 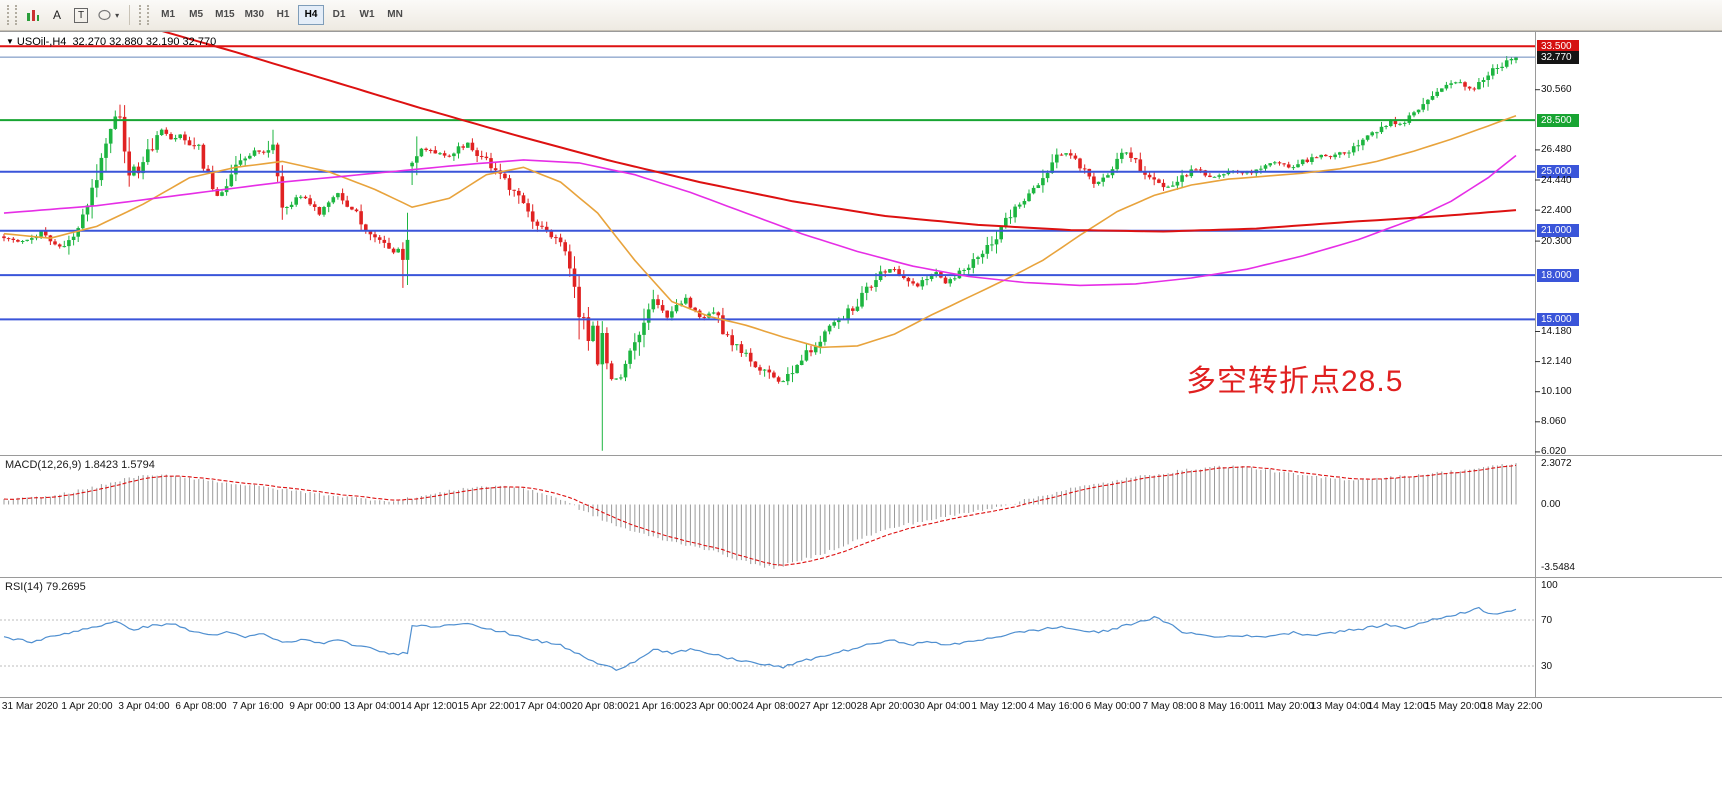 I want to click on timeframe-button-w1: W1, so click(x=367, y=15).